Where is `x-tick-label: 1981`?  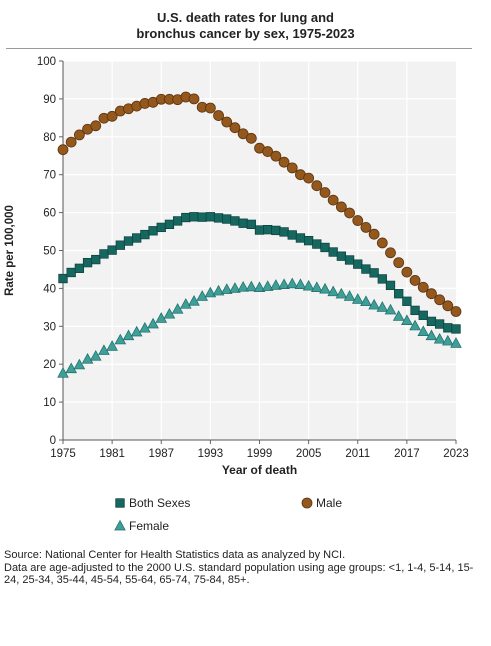 x-tick-label: 1981 is located at coordinates (112, 454).